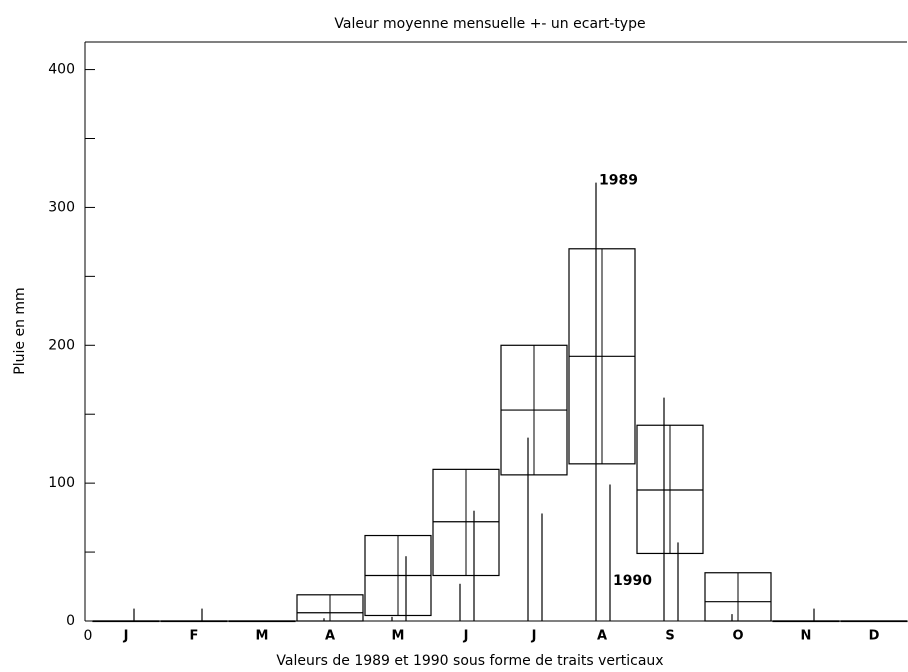  I want to click on series-annotation: 1990, so click(632, 581).